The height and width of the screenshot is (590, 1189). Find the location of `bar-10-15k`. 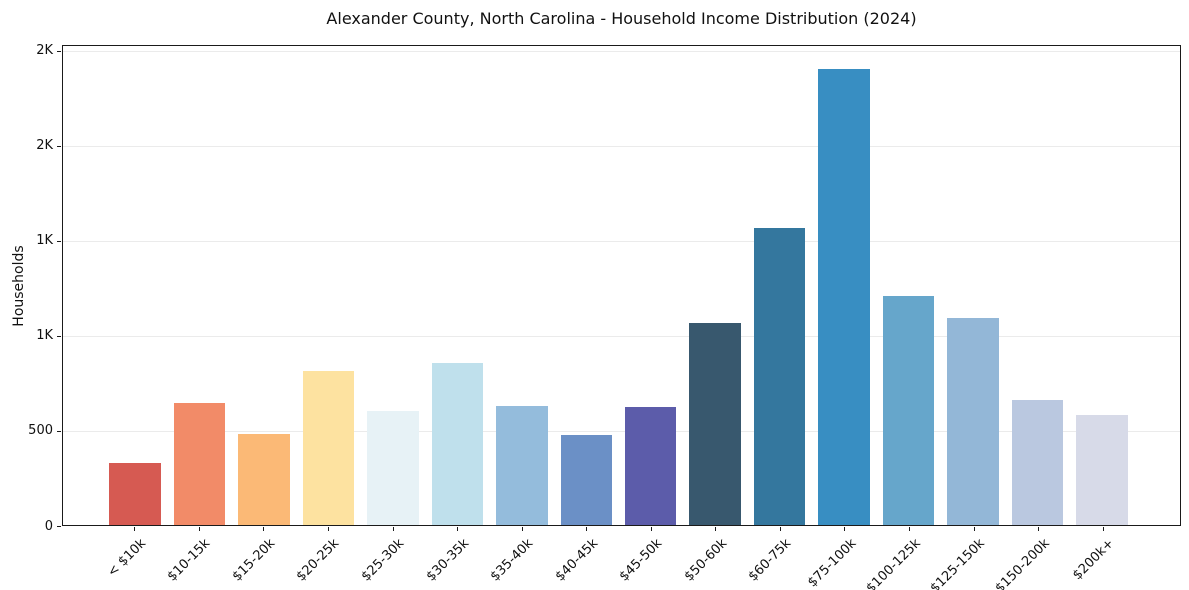

bar-10-15k is located at coordinates (199, 463).